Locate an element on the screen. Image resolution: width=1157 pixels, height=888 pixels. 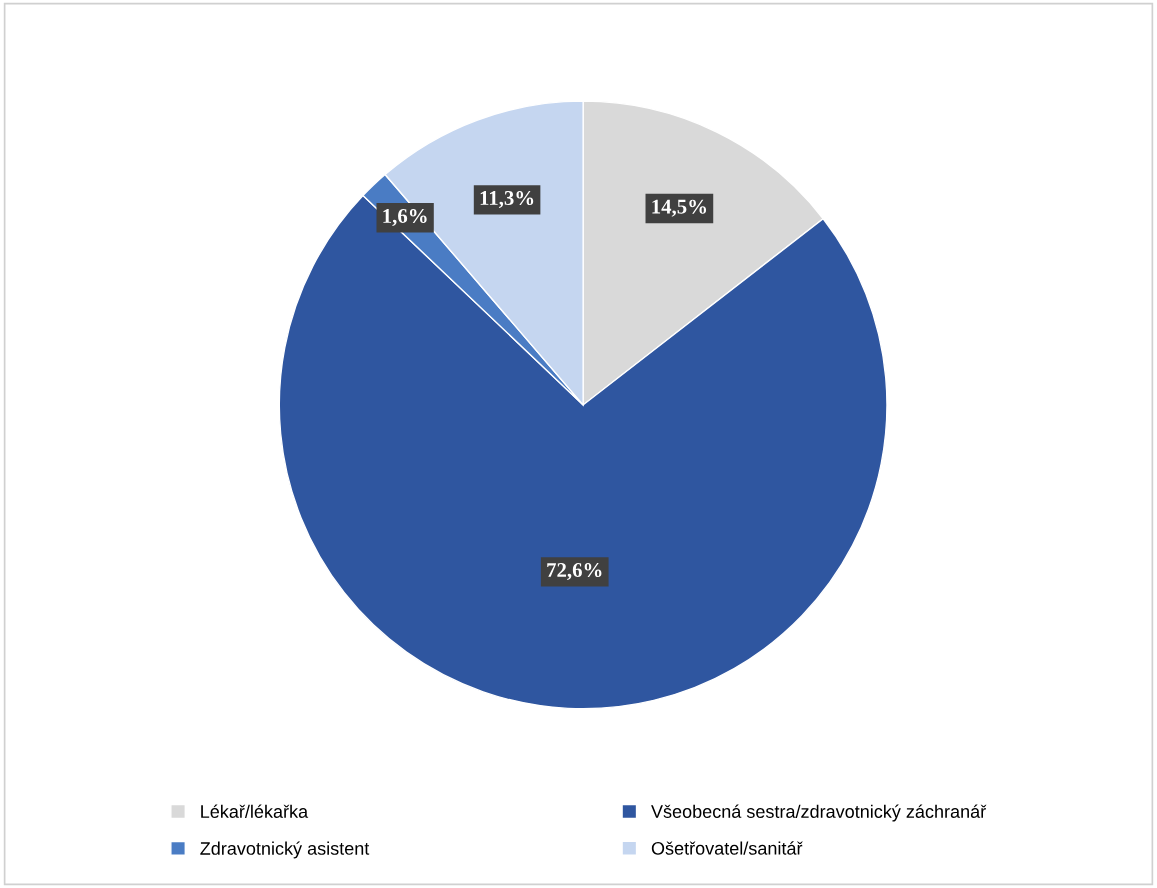
legend-label: Ošetřovatel/sanitář is located at coordinates (727, 848).